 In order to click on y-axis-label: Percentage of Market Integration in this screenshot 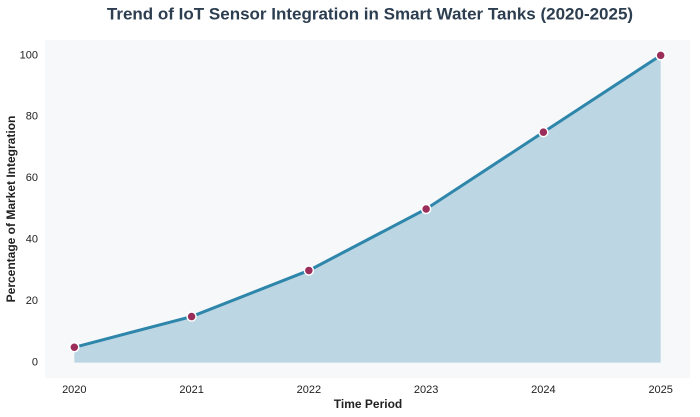, I will do `click(11, 209)`.